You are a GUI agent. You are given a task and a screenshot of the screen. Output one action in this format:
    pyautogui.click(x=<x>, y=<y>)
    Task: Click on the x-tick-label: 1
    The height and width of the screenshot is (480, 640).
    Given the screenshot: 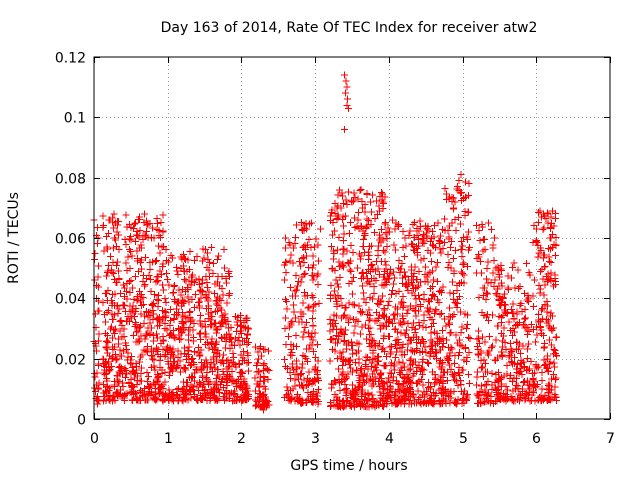 What is the action you would take?
    pyautogui.click(x=168, y=439)
    